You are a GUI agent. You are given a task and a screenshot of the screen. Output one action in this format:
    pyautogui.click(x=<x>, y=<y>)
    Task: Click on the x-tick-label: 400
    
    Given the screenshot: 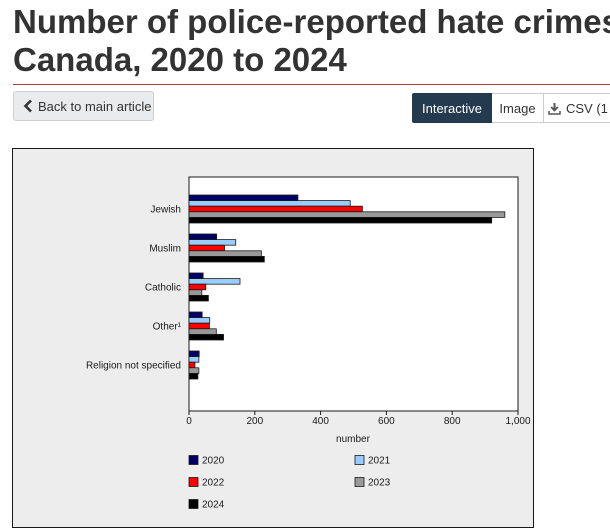 What is the action you would take?
    pyautogui.click(x=320, y=421)
    